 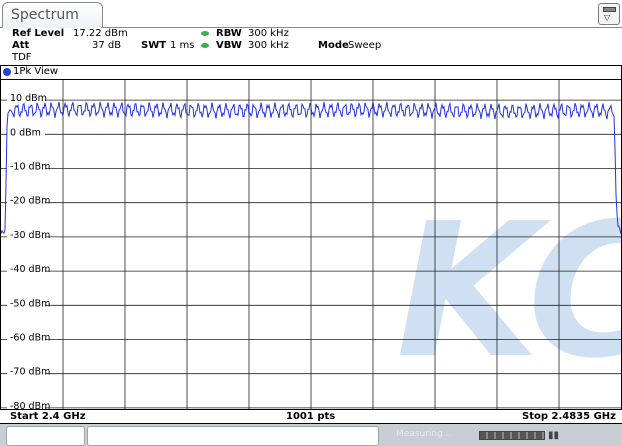 What do you see at coordinates (30, 372) in the screenshot?
I see `y-tick-label: -70 dBm` at bounding box center [30, 372].